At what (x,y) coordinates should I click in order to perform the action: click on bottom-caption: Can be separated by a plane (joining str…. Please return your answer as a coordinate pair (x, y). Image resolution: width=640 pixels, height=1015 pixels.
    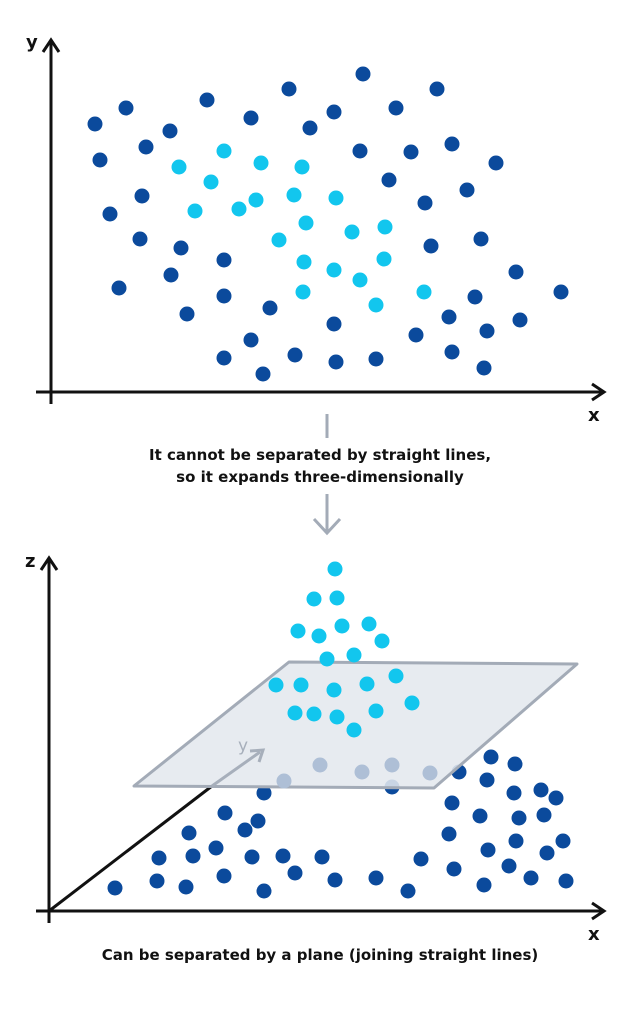
    Looking at the image, I should click on (320, 955).